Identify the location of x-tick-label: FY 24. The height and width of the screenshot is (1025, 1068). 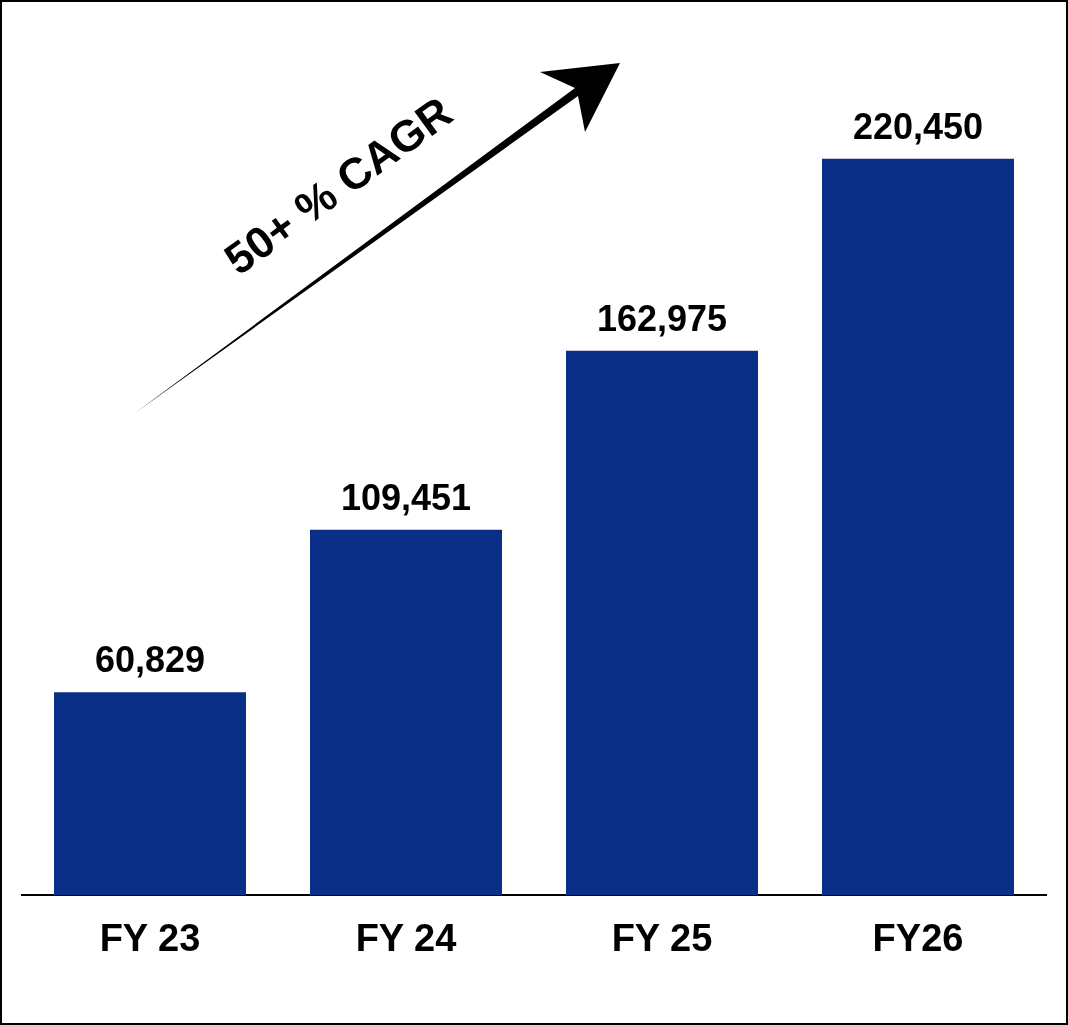
(406, 937).